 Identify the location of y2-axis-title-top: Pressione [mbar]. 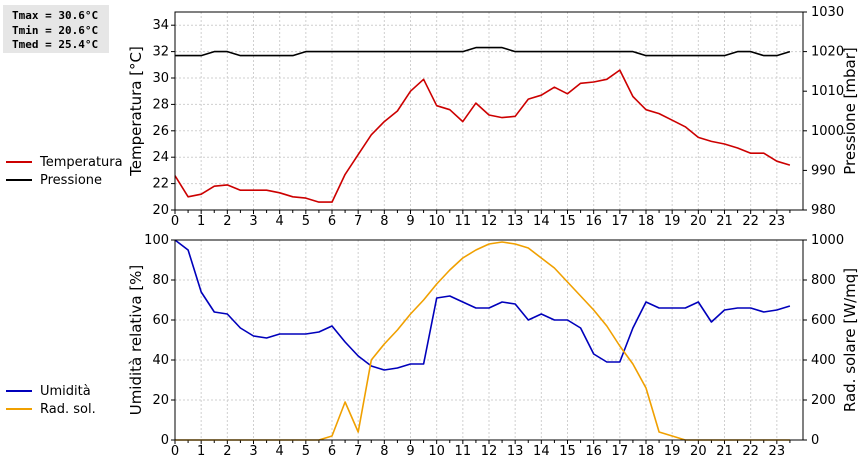
(850, 111).